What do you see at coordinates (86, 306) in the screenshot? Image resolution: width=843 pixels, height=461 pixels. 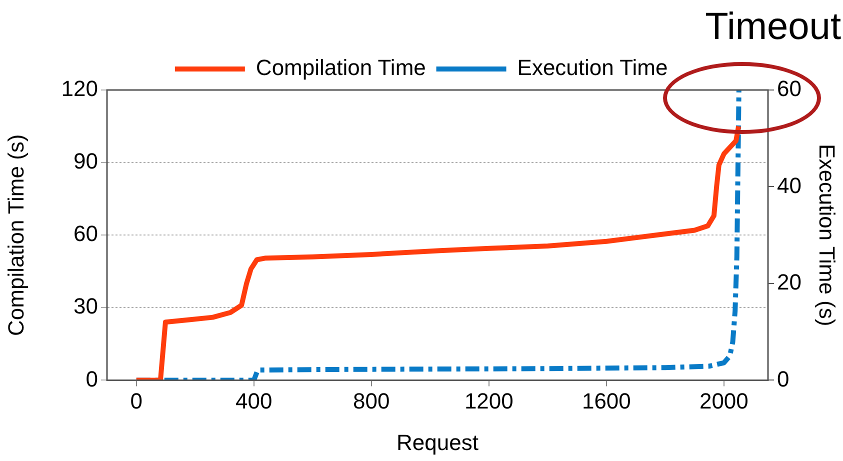 I see `y-tick-label: 30` at bounding box center [86, 306].